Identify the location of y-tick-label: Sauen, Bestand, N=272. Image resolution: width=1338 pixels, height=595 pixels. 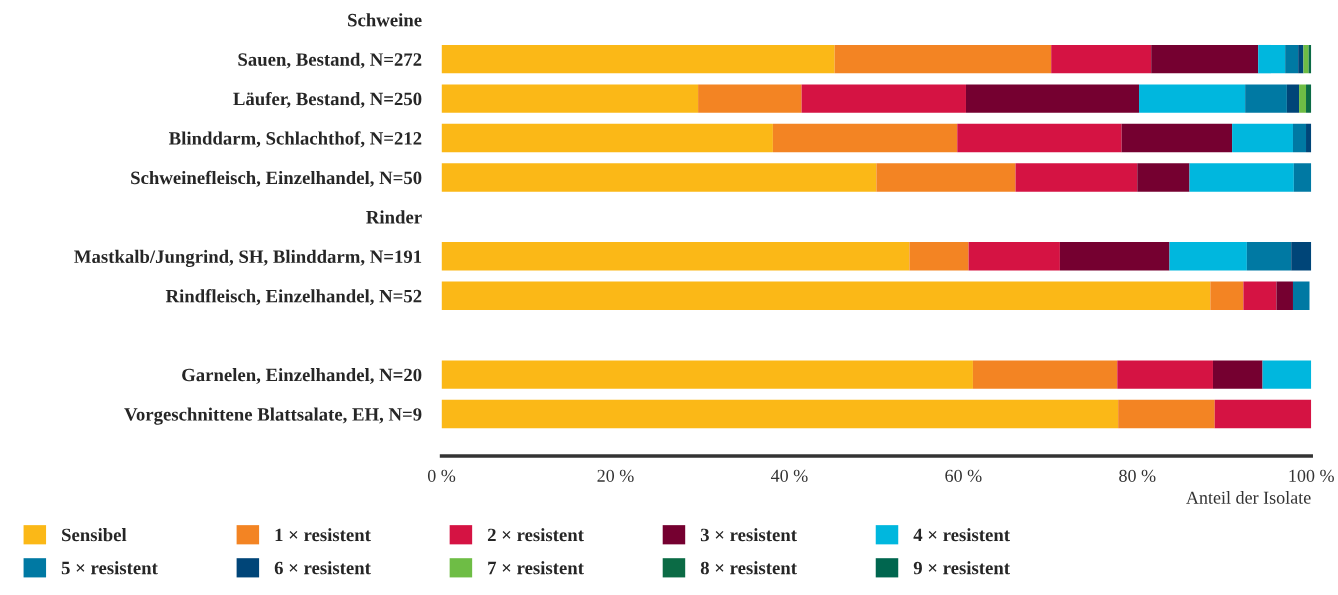
(330, 60).